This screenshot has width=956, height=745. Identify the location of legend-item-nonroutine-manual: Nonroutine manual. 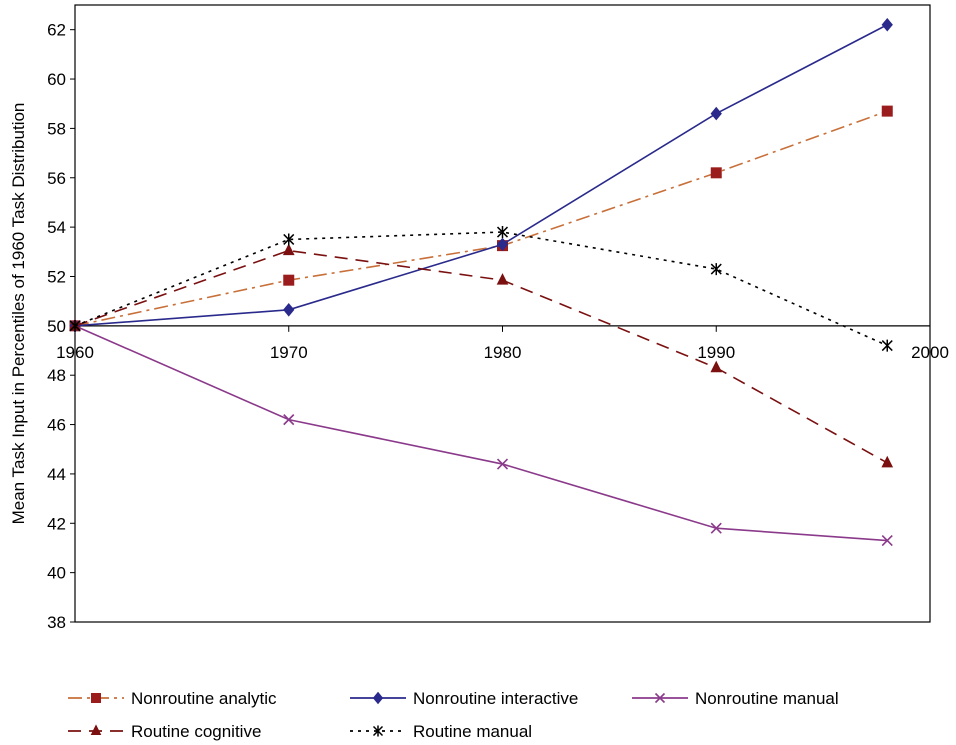
(735, 698).